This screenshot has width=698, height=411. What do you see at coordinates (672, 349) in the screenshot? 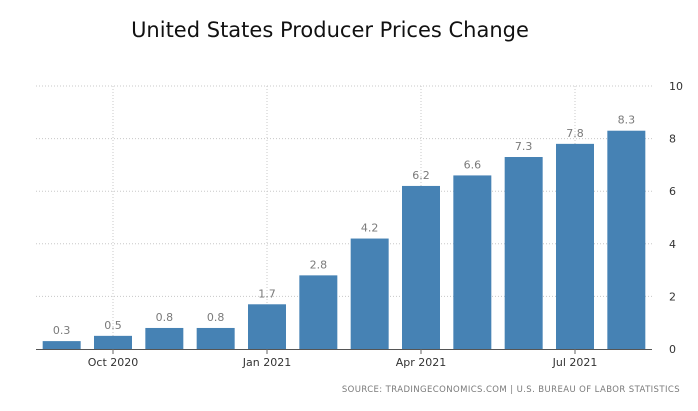
I see `y-tick-label: 0` at bounding box center [672, 349].